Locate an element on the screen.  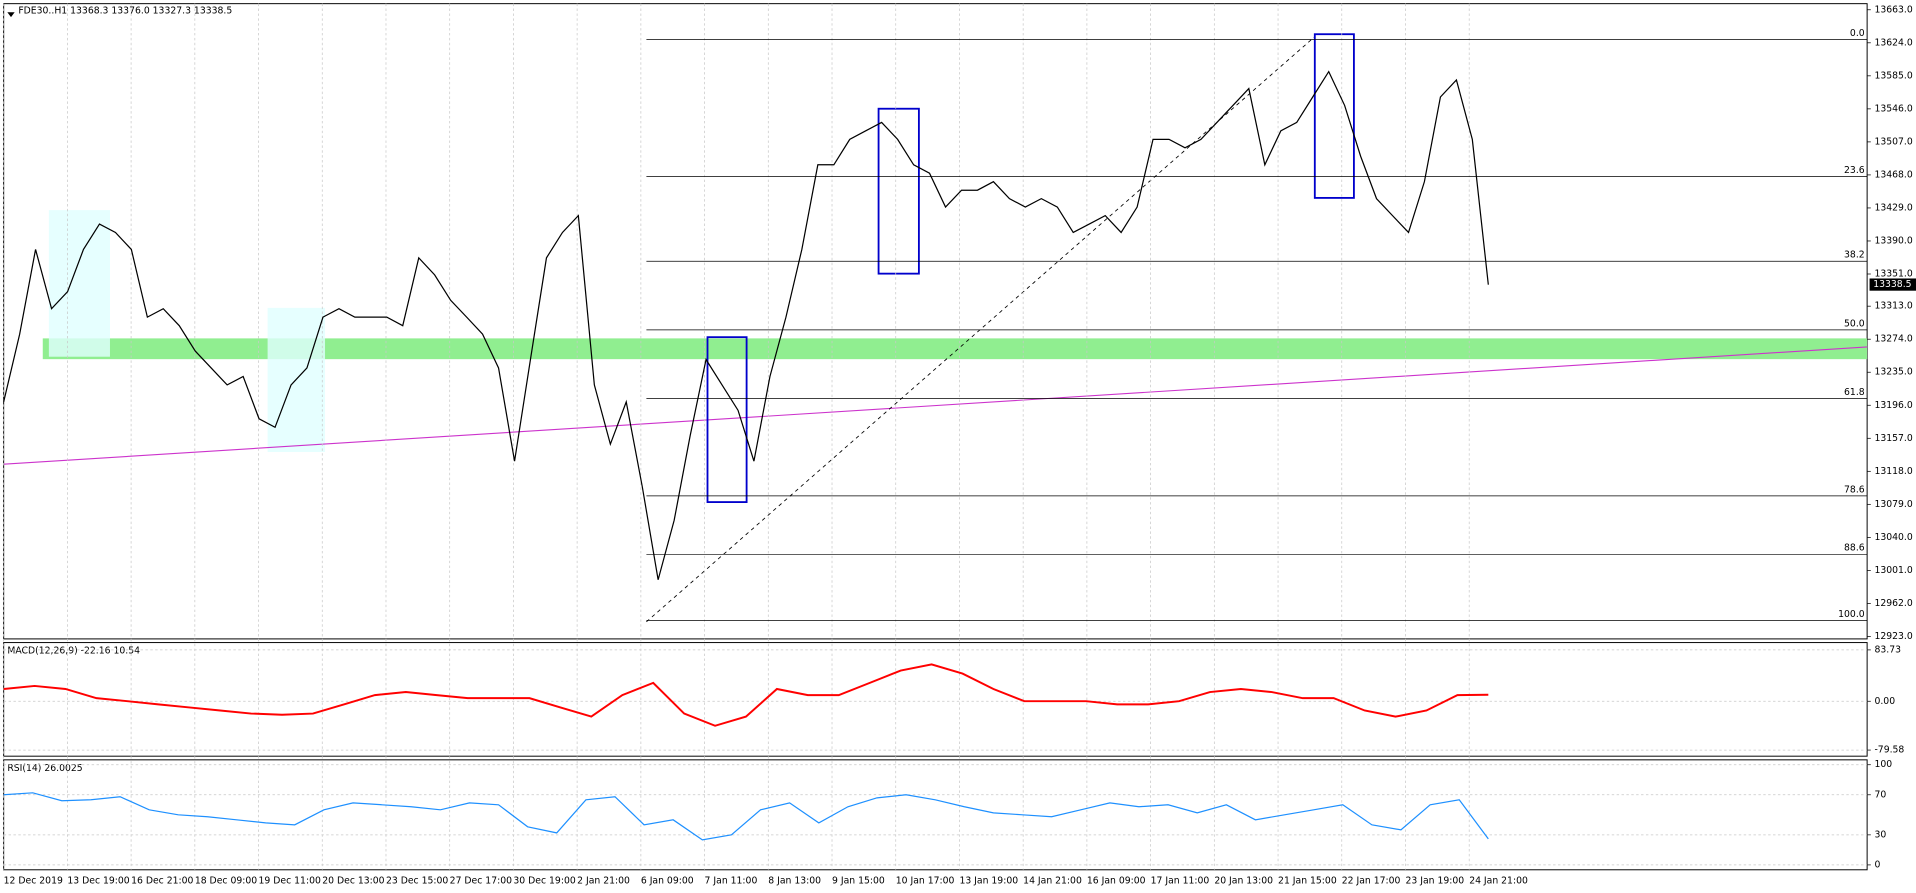
y-tick-label: 13001.0 is located at coordinates (1893, 570).